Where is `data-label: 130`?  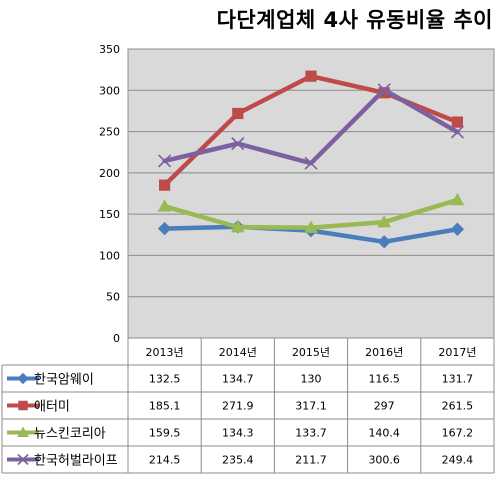 data-label: 130 is located at coordinates (311, 379).